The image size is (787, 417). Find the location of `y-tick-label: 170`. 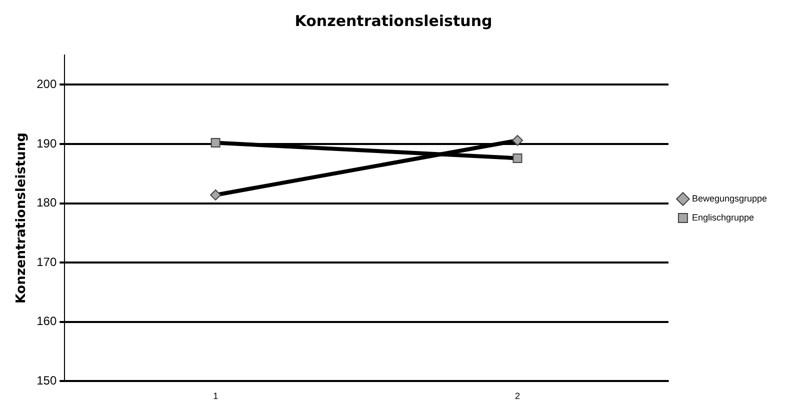

y-tick-label: 170 is located at coordinates (46, 261).